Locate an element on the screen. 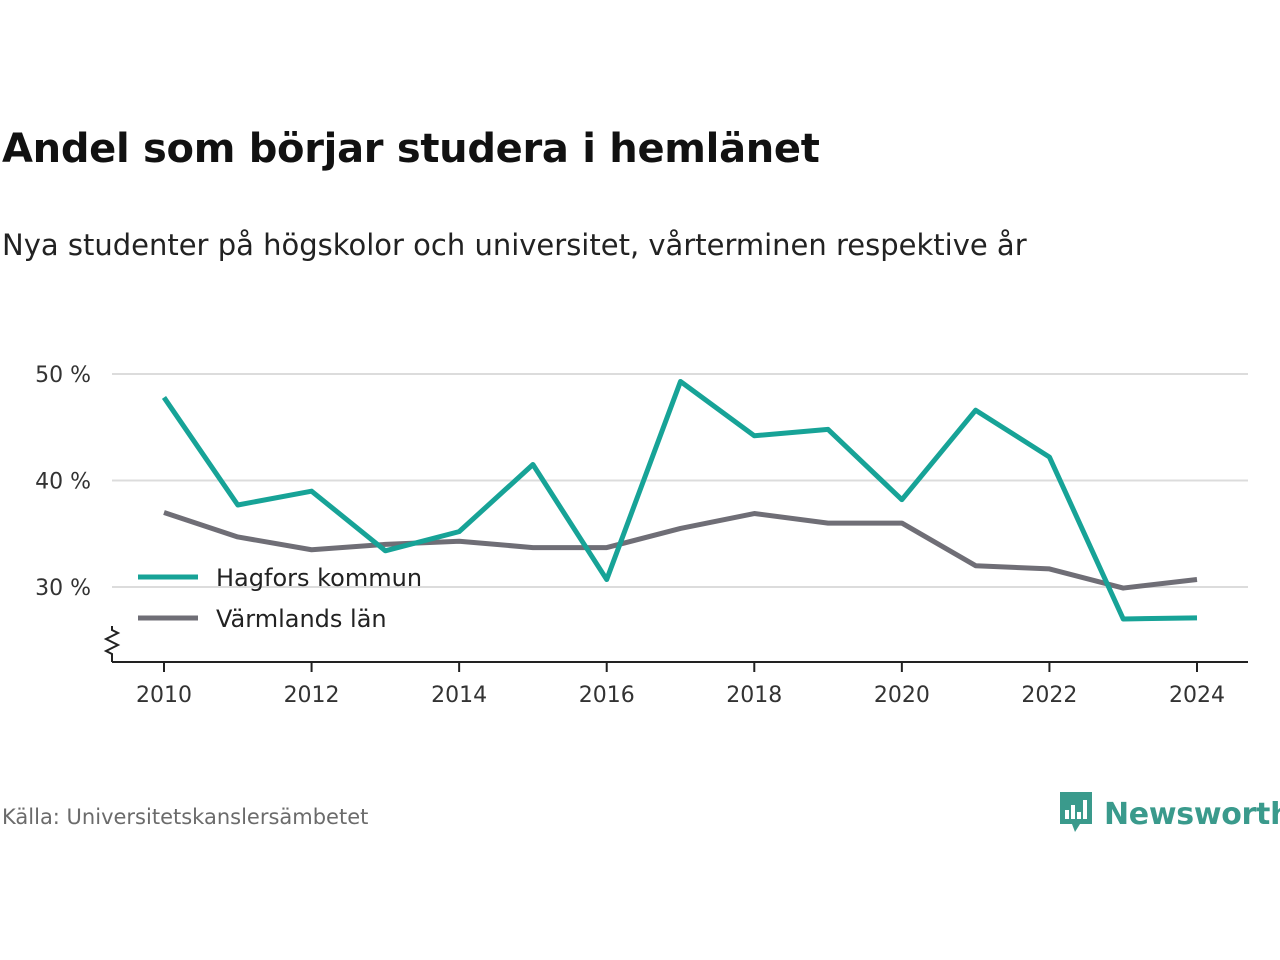 This screenshot has width=1280, height=960. x-tick-label: 2024 is located at coordinates (1197, 695).